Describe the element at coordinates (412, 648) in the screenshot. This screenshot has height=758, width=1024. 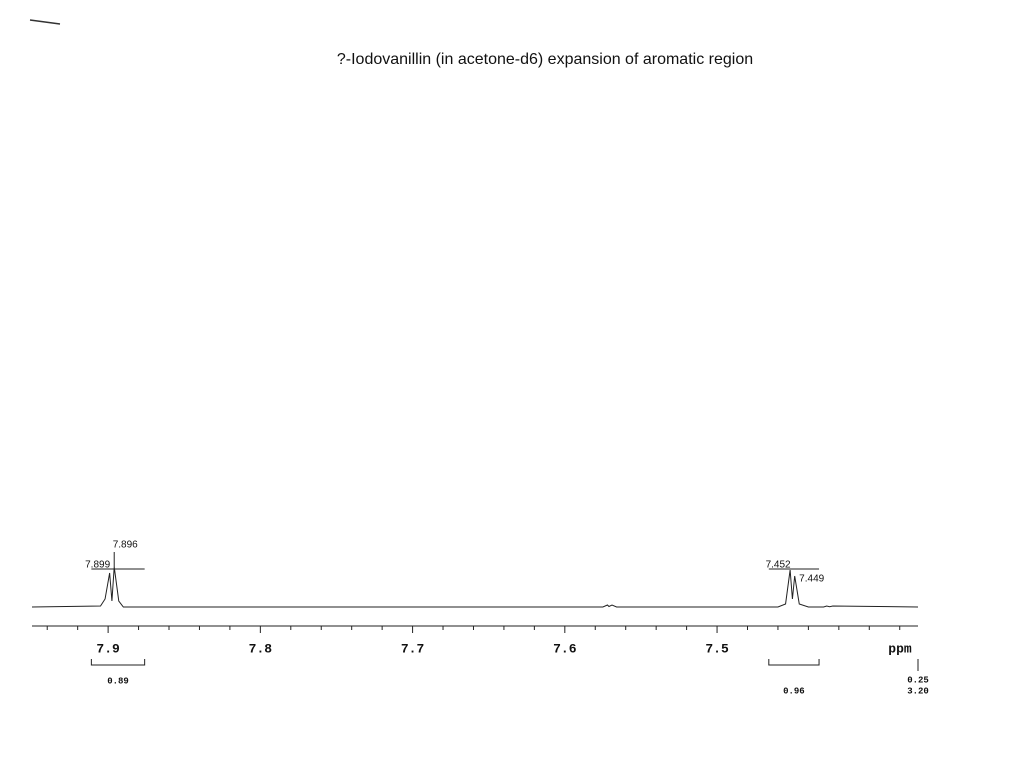
I see `x-tick-label: 7.7` at that location.